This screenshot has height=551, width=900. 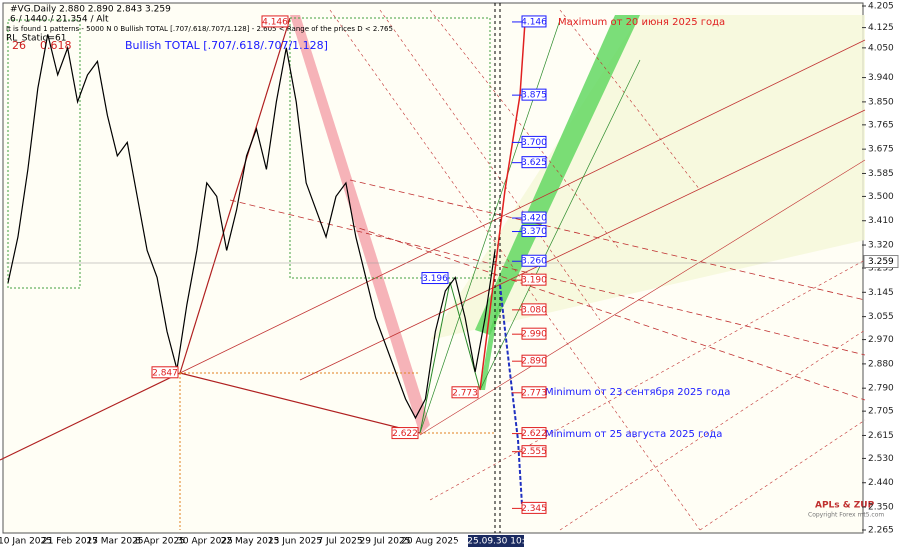 I want to click on target-label: 2.622, so click(x=534, y=434).